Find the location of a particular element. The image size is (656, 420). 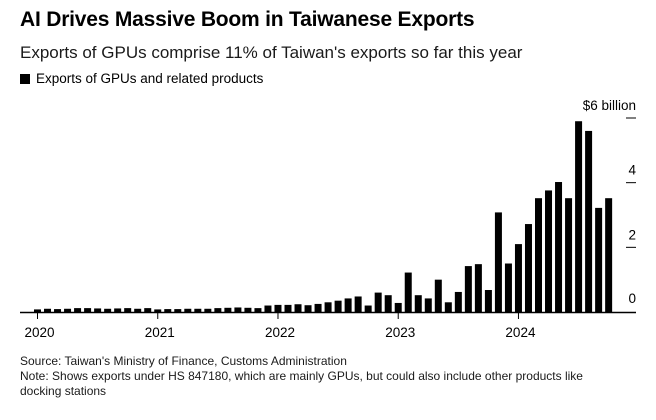

y-tick-label: 2 is located at coordinates (632, 234).